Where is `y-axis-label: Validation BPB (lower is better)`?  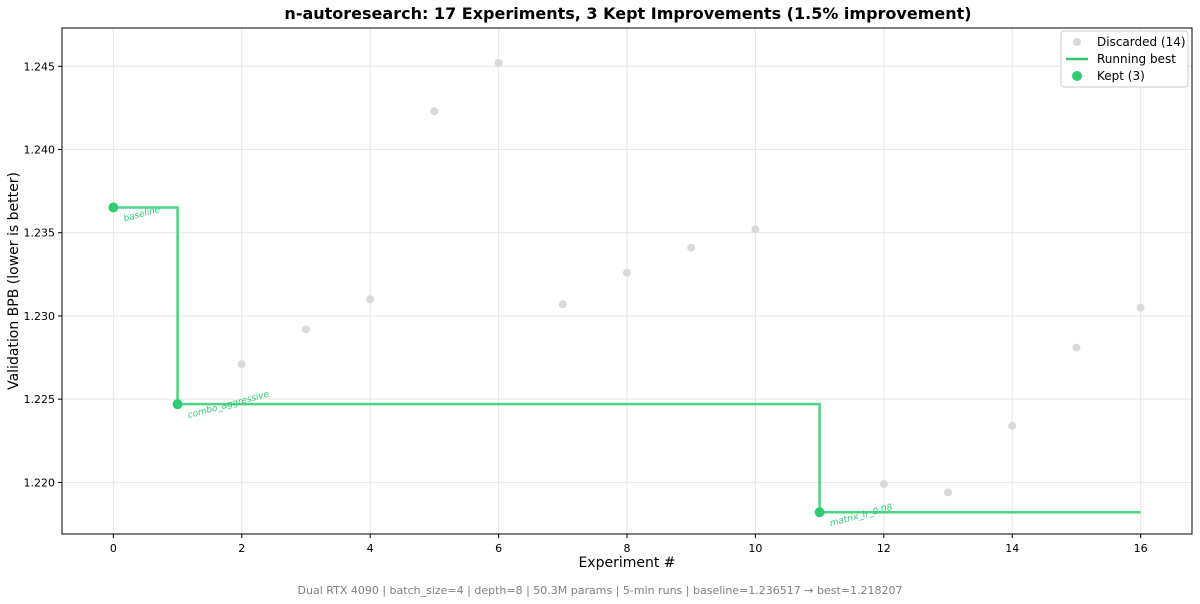
y-axis-label: Validation BPB (lower is better) is located at coordinates (14, 281).